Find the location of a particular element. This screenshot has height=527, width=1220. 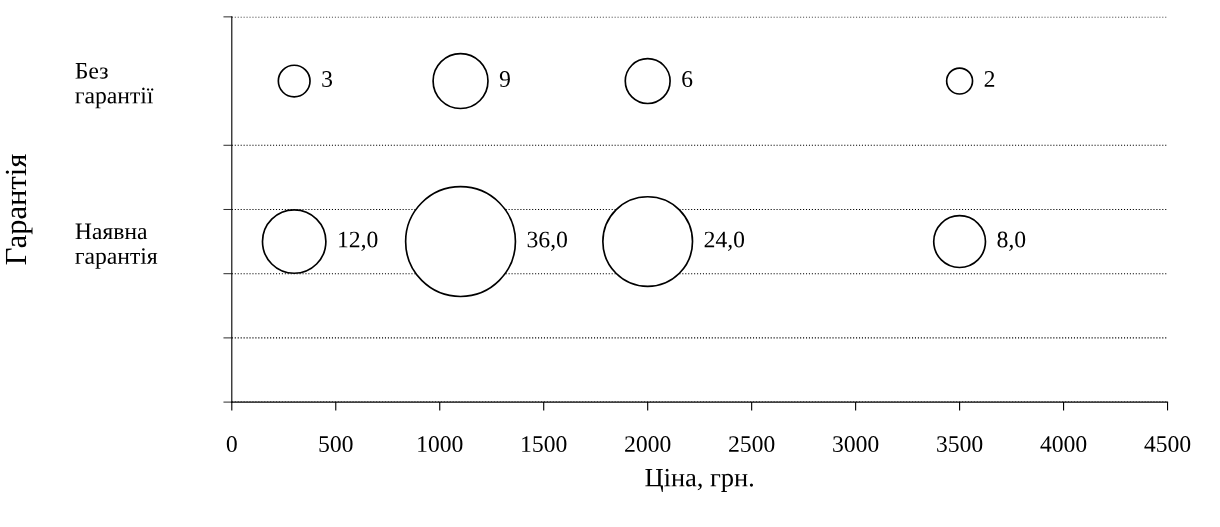

annotation: 2 is located at coordinates (989, 79).